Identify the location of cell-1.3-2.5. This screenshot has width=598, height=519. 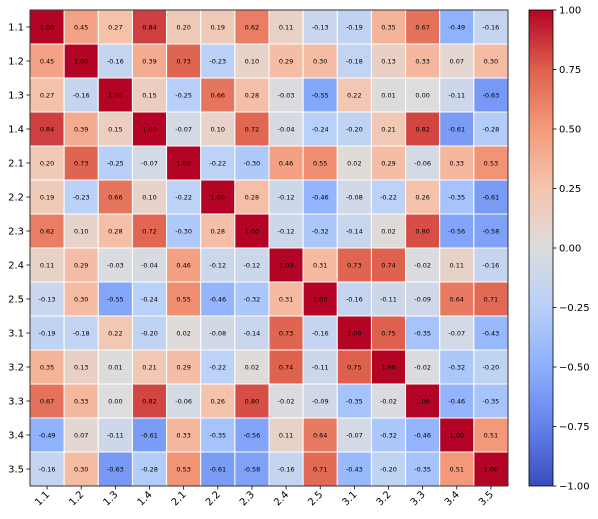
(320, 95).